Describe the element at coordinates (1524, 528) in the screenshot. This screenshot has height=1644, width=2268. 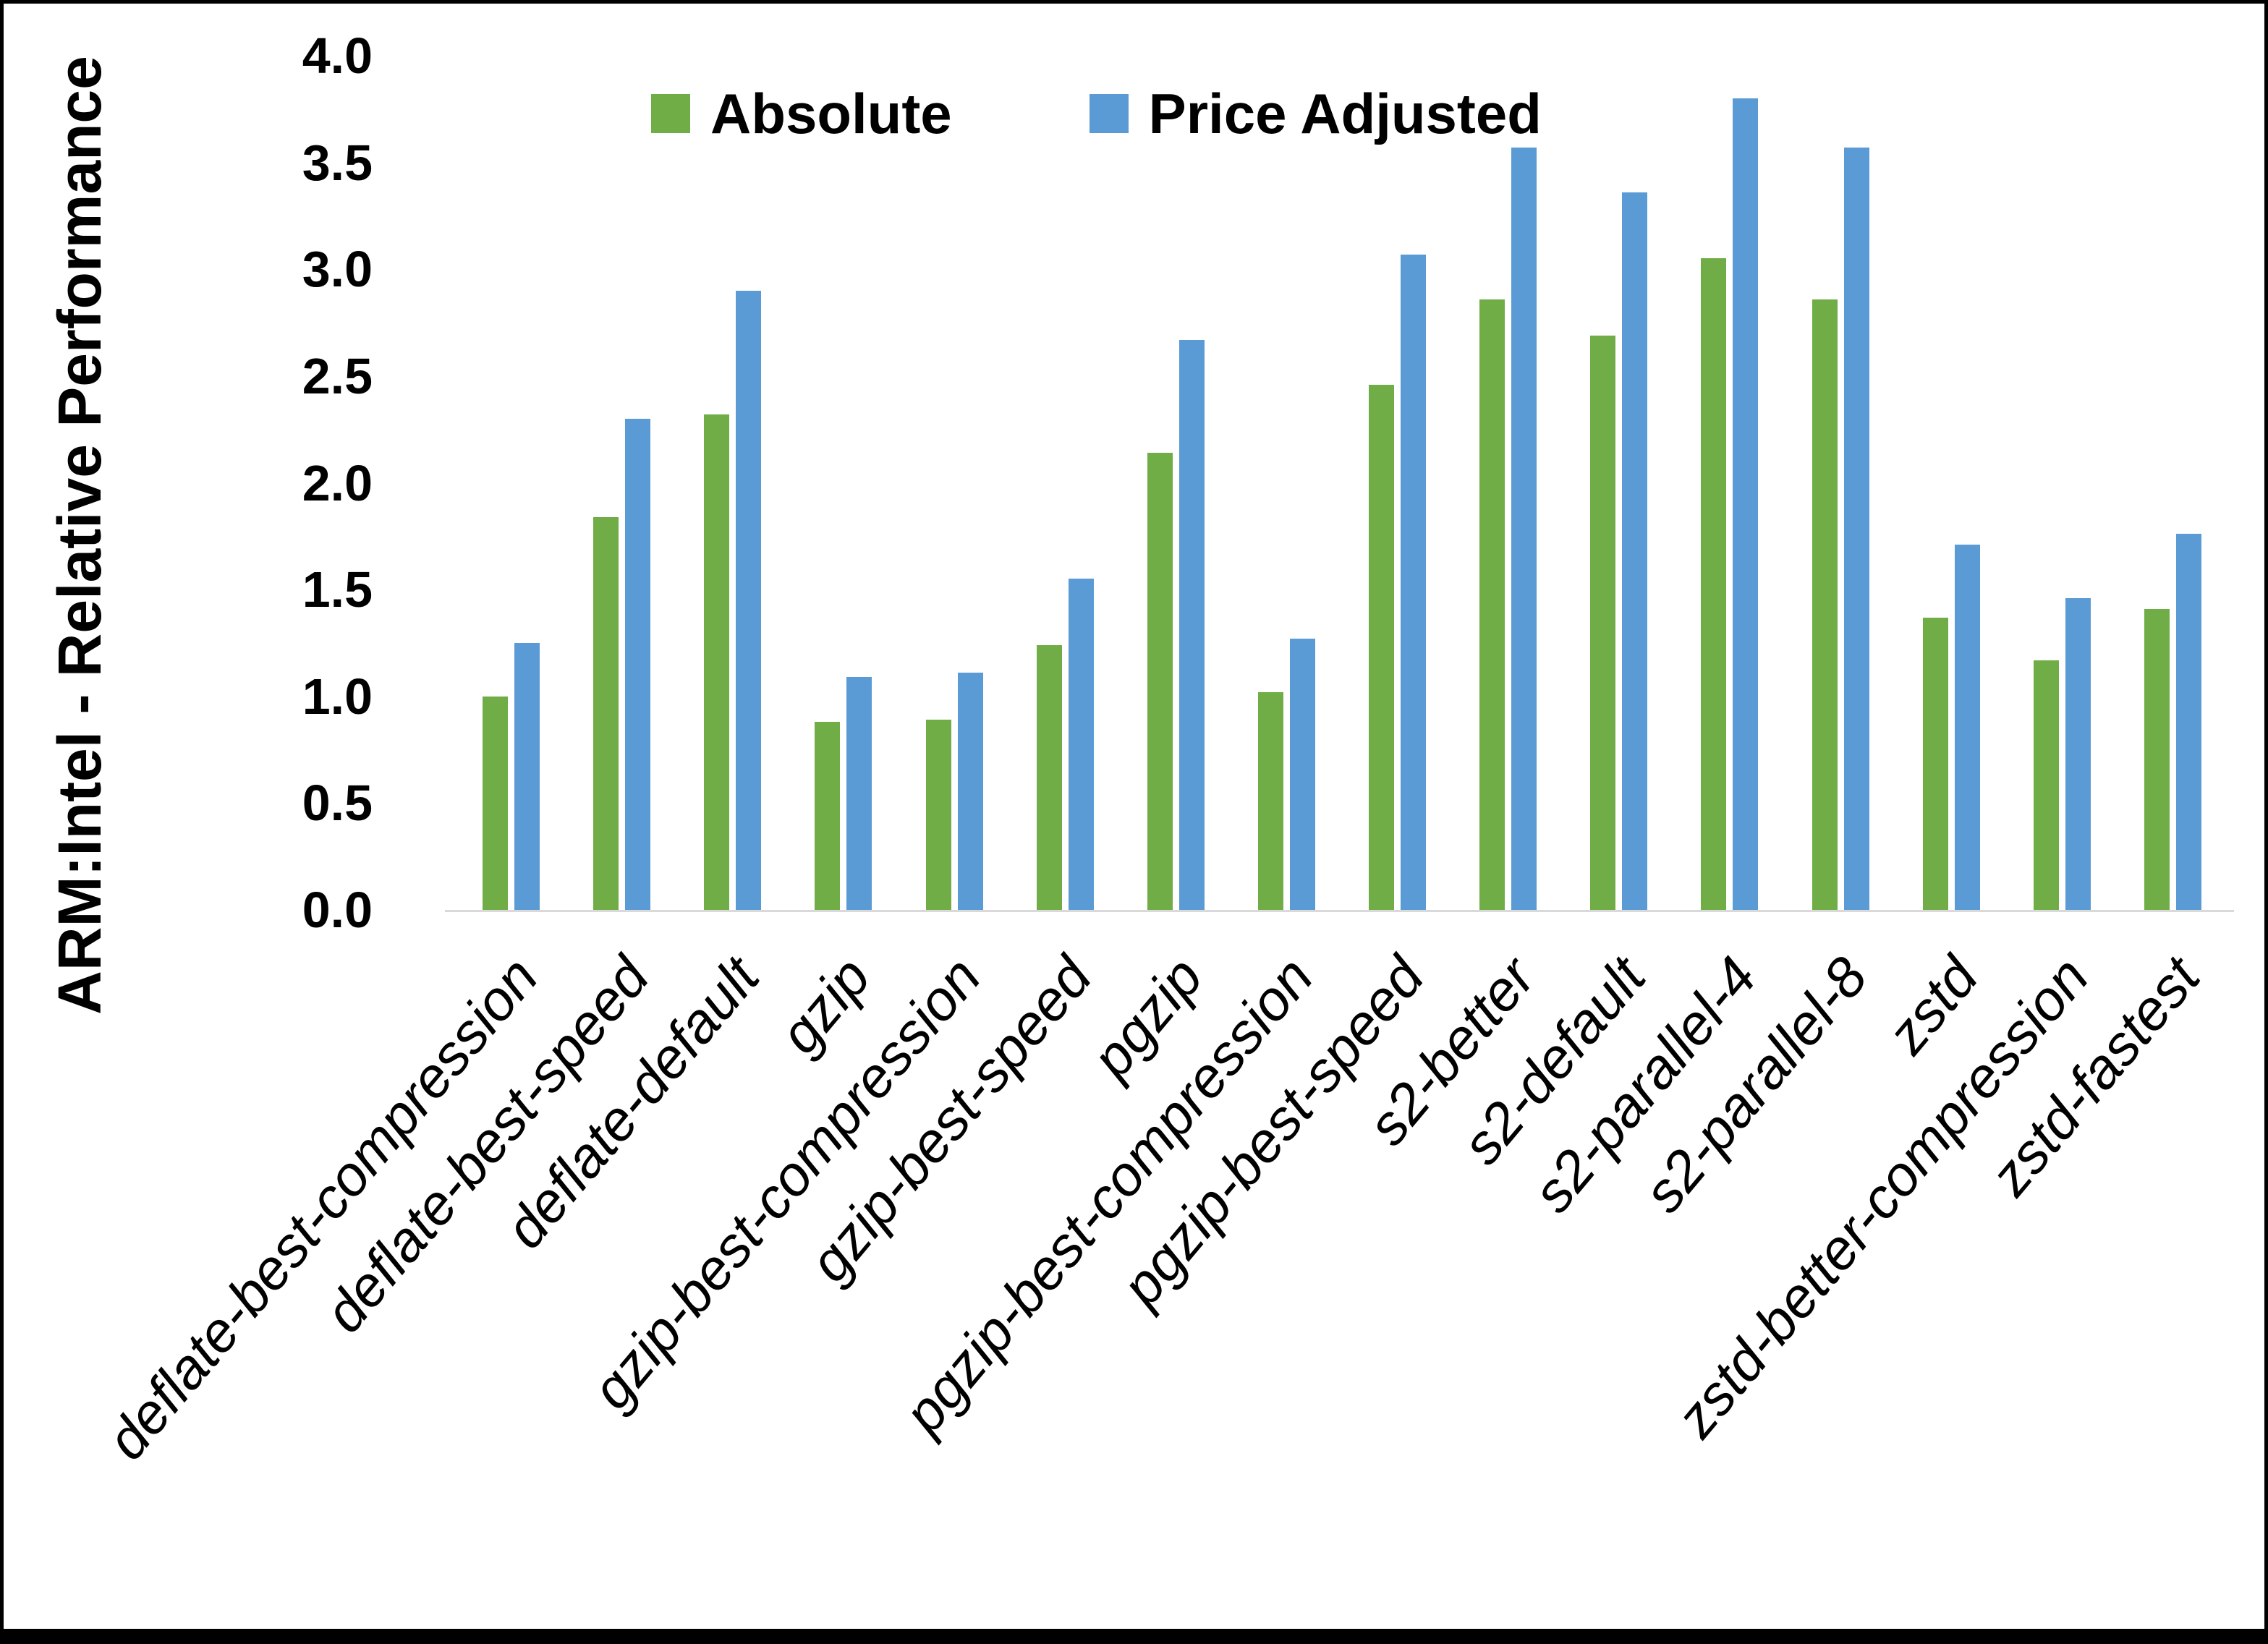
I see `bar-price-adjusted-s2-better` at that location.